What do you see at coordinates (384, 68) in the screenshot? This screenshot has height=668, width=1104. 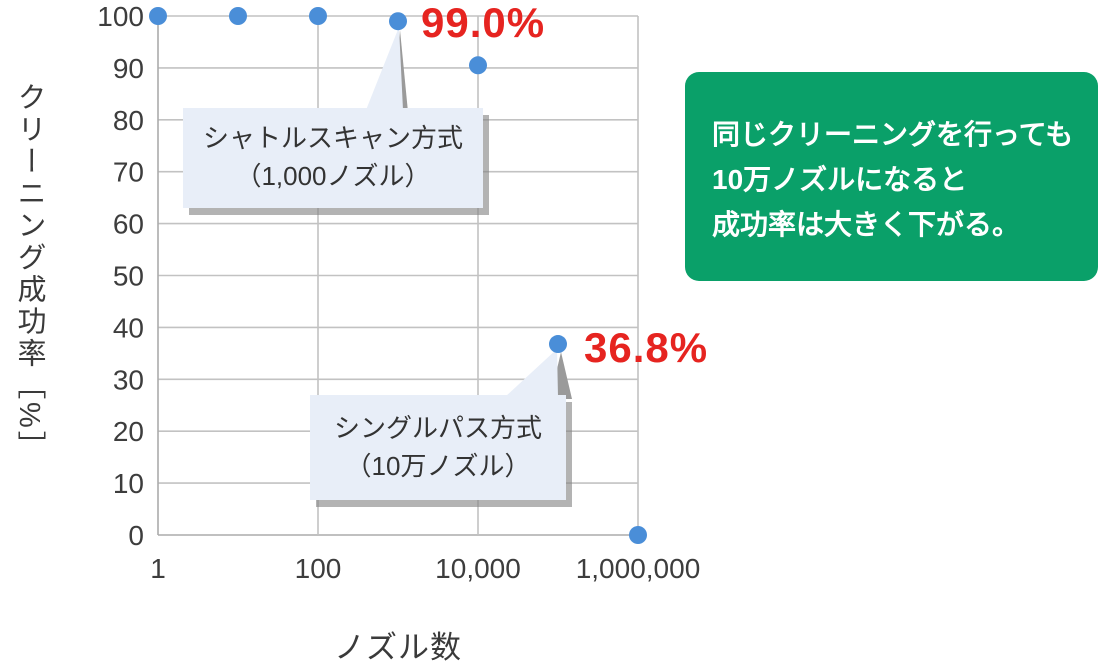 I see `callout-shuttle-tail` at bounding box center [384, 68].